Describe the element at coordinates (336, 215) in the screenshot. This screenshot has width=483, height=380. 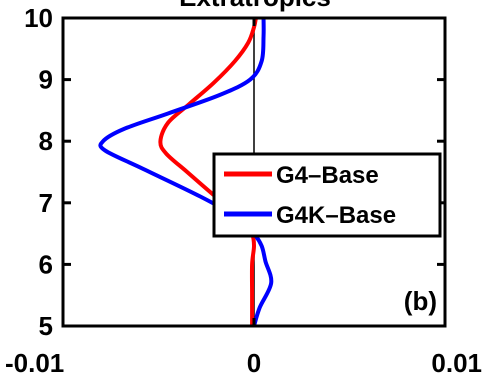
I see `legend-entry: G4K–Base` at that location.